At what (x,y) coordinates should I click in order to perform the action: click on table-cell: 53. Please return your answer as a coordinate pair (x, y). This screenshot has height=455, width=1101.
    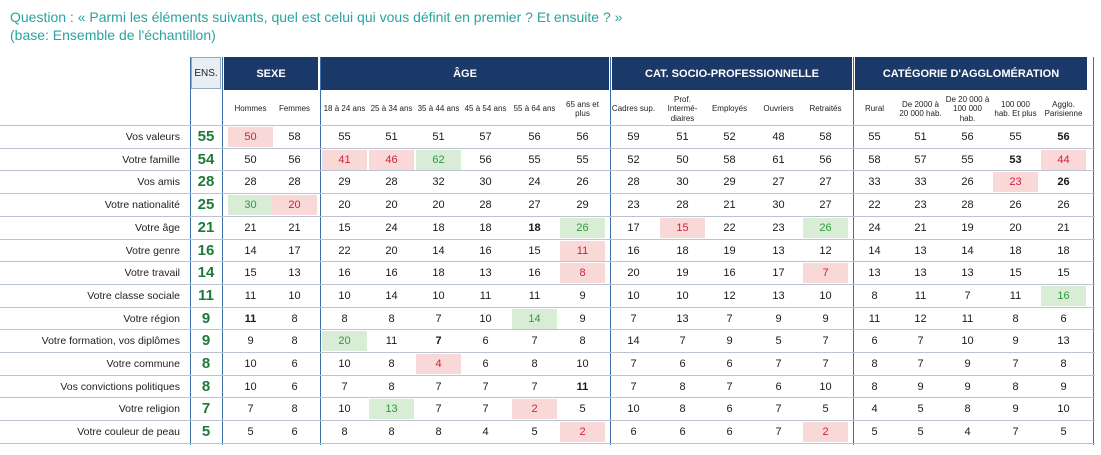
    Looking at the image, I should click on (1015, 159).